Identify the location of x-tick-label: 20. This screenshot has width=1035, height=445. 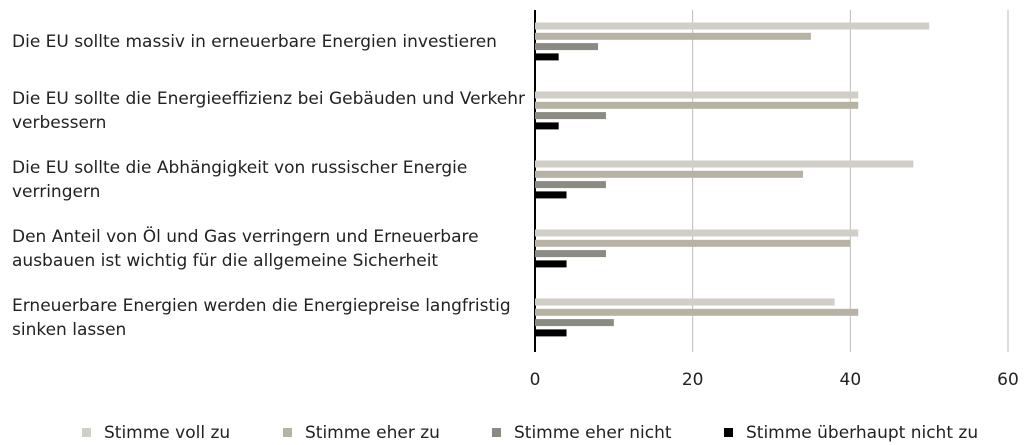
(693, 380).